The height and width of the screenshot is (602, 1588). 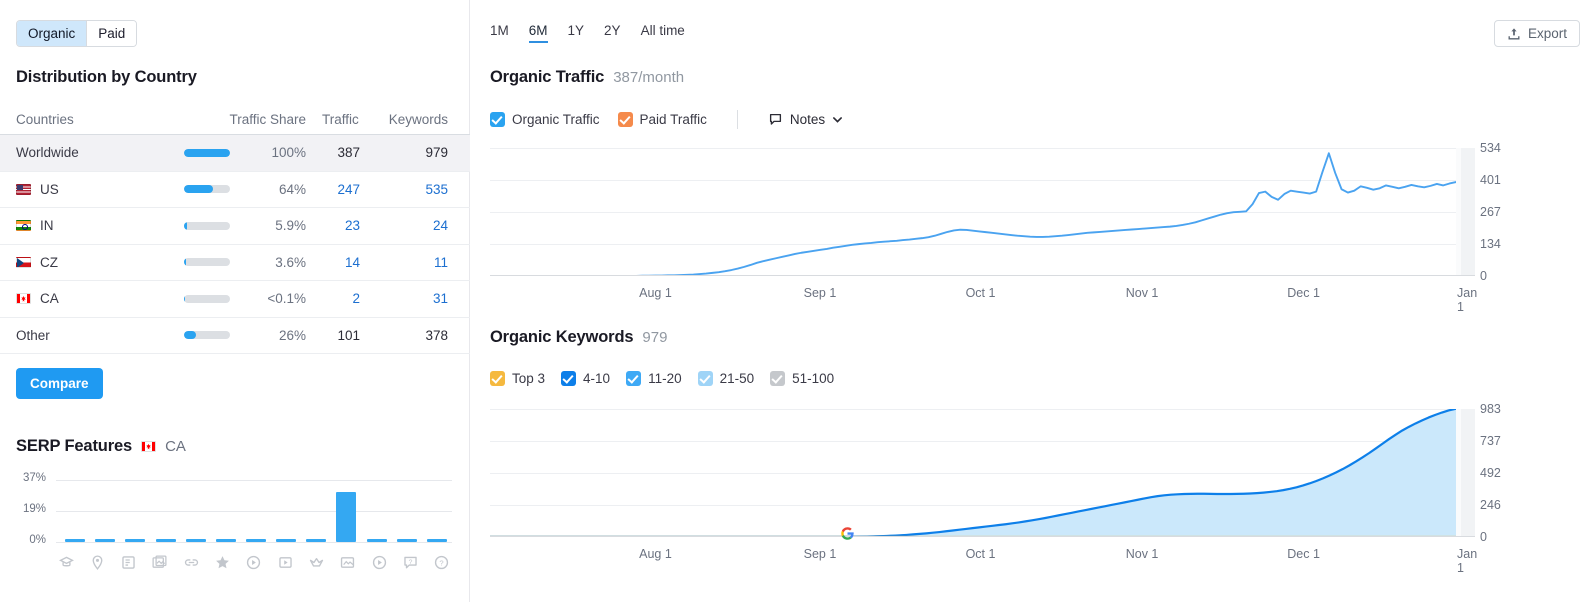 I want to click on row-share-bar, so click(x=213, y=189).